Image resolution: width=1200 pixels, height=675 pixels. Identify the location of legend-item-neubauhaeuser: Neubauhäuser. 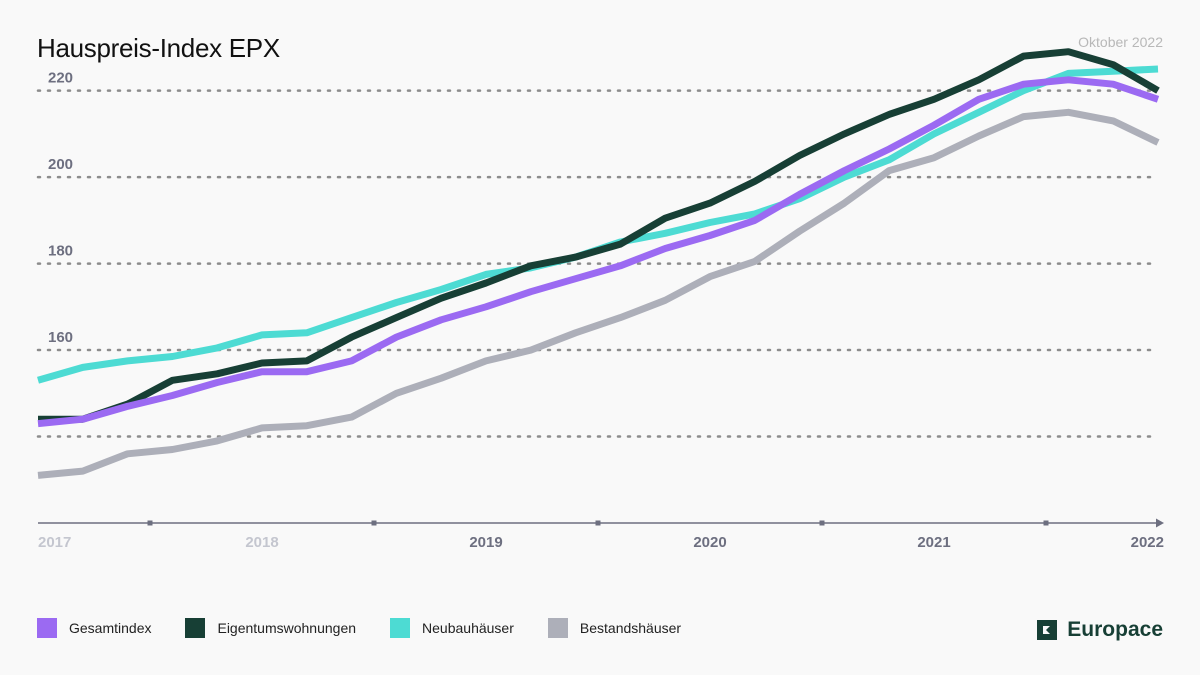
(452, 628).